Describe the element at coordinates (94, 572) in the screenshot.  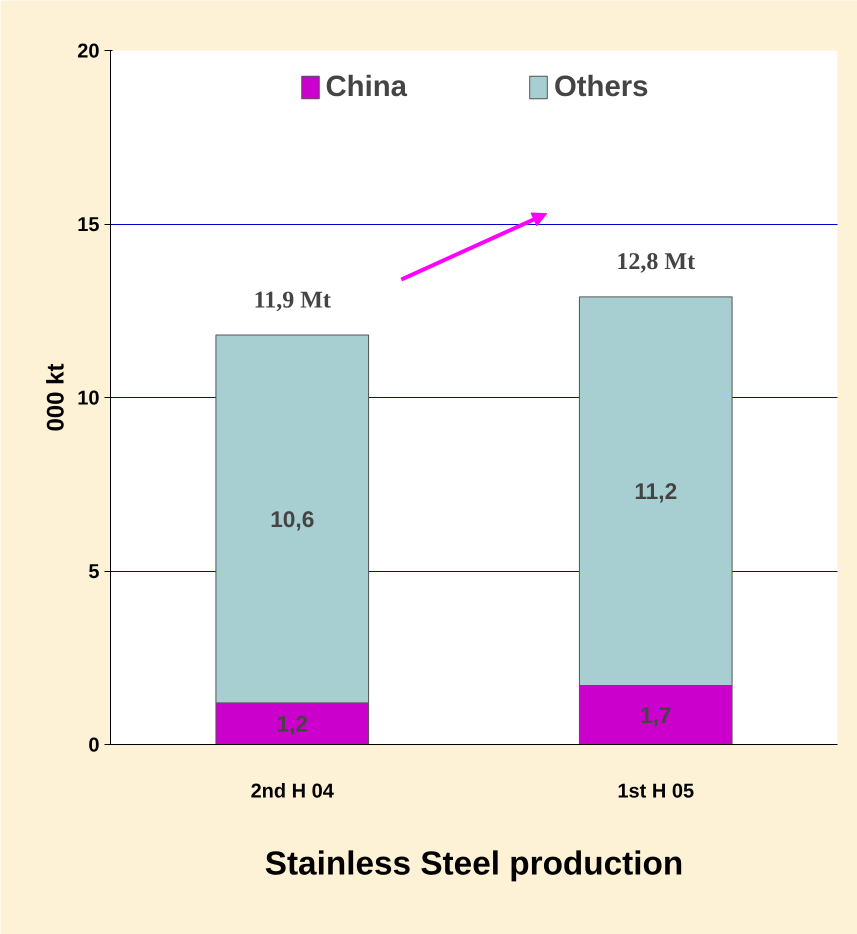
I see `y-tick-label: 5` at that location.